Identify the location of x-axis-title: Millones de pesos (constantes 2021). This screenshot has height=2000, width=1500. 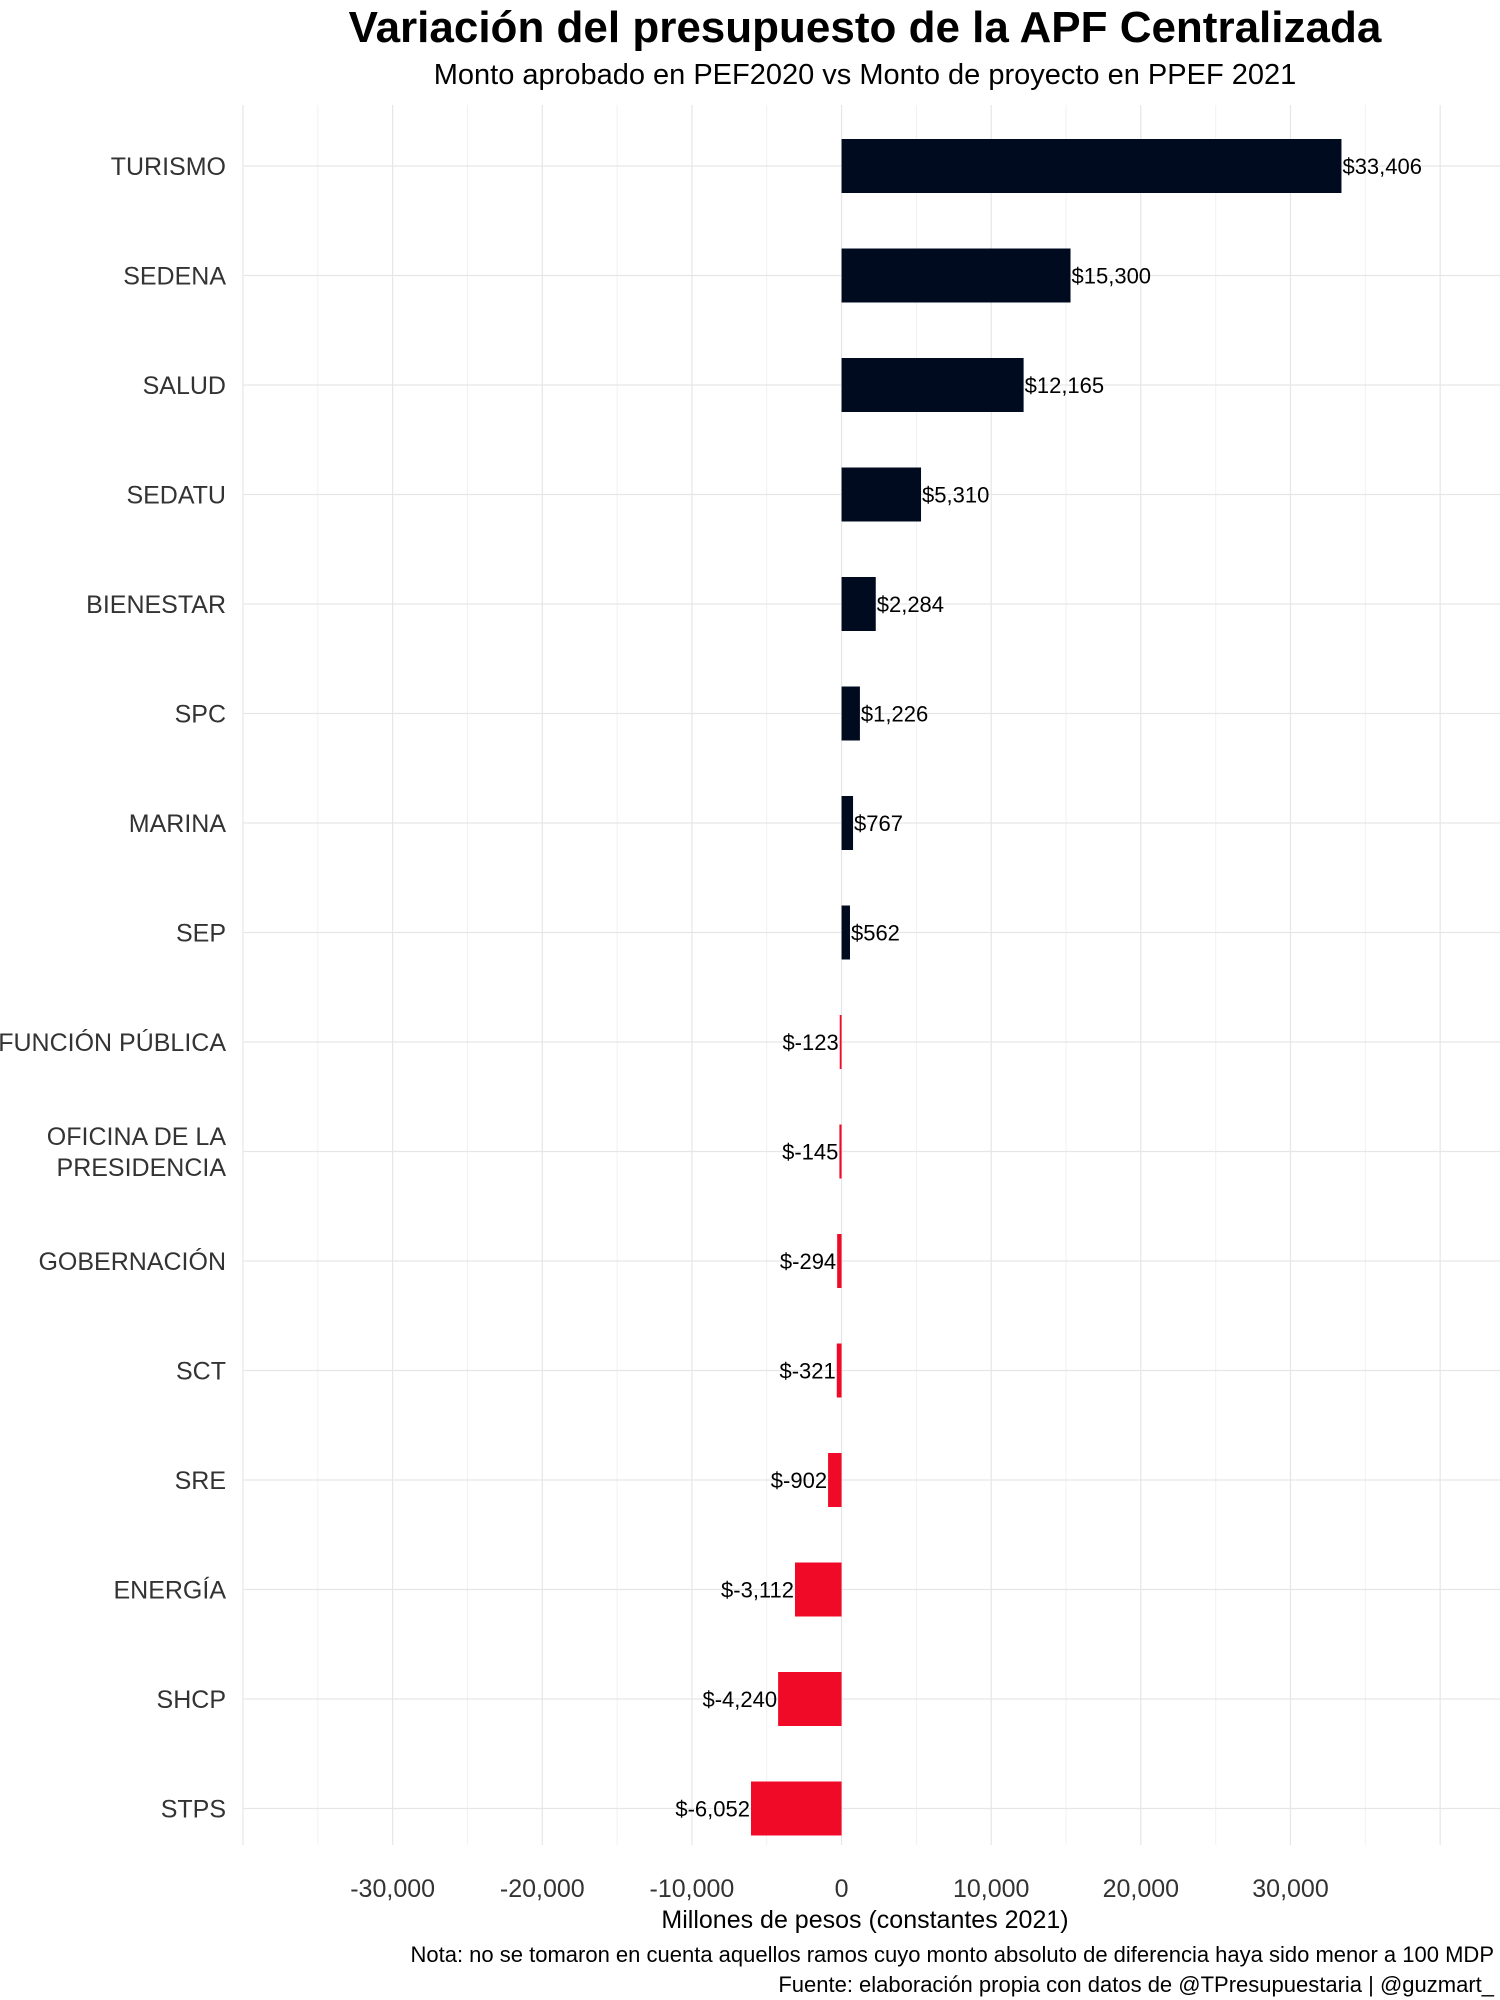
(864, 1920).